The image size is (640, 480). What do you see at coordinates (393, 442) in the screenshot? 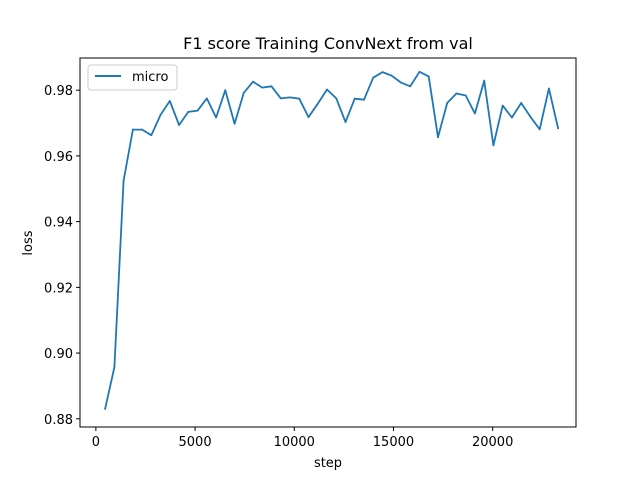
I see `x-tick-label: 15000` at bounding box center [393, 442].